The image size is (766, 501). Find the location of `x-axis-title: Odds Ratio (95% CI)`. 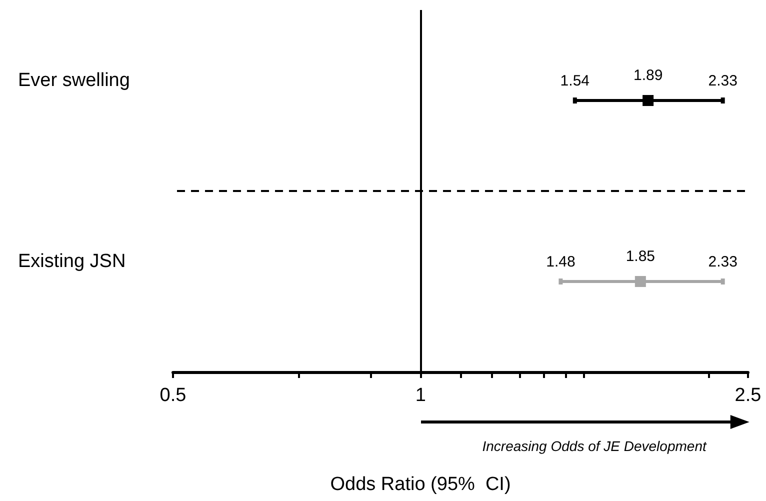

x-axis-title: Odds Ratio (95% CI) is located at coordinates (420, 484).